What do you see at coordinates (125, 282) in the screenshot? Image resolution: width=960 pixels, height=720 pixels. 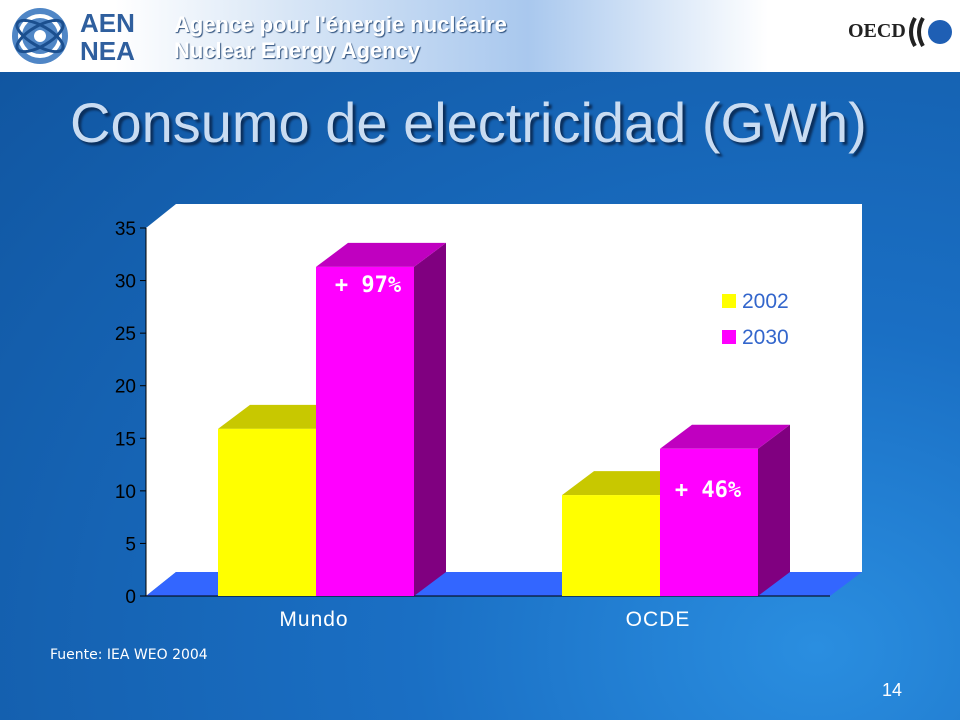 I see `y-tick-label: 30` at bounding box center [125, 282].